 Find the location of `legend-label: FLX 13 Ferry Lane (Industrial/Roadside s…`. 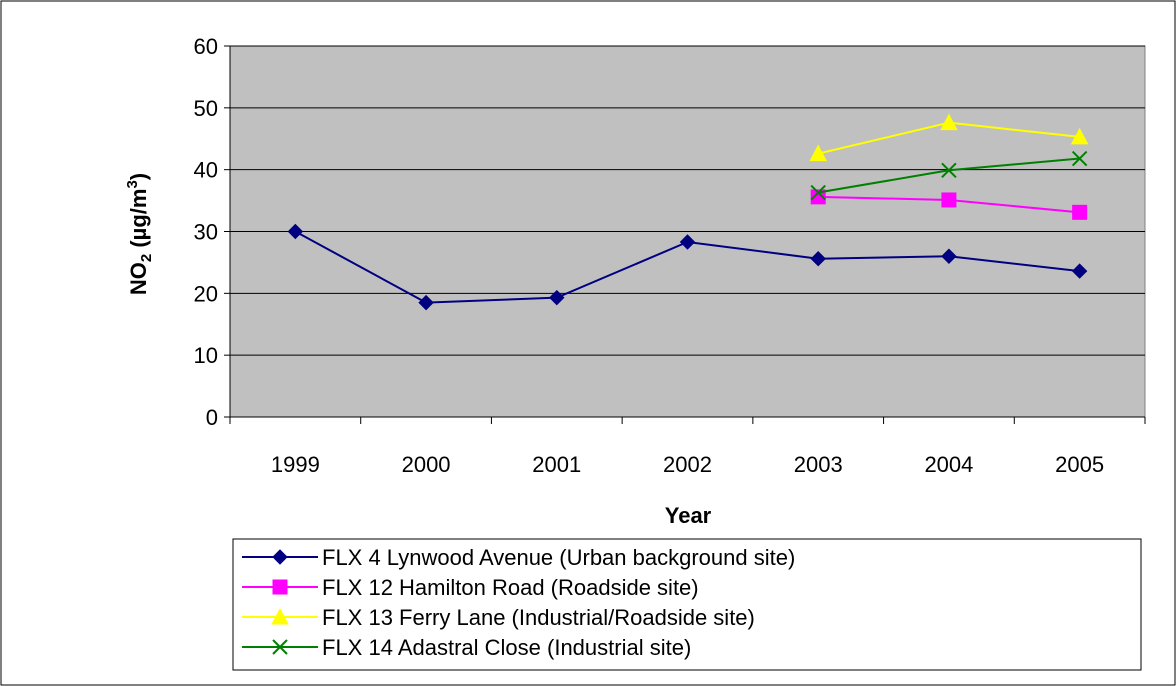

legend-label: FLX 13 Ferry Lane (Industrial/Roadside s… is located at coordinates (538, 617).